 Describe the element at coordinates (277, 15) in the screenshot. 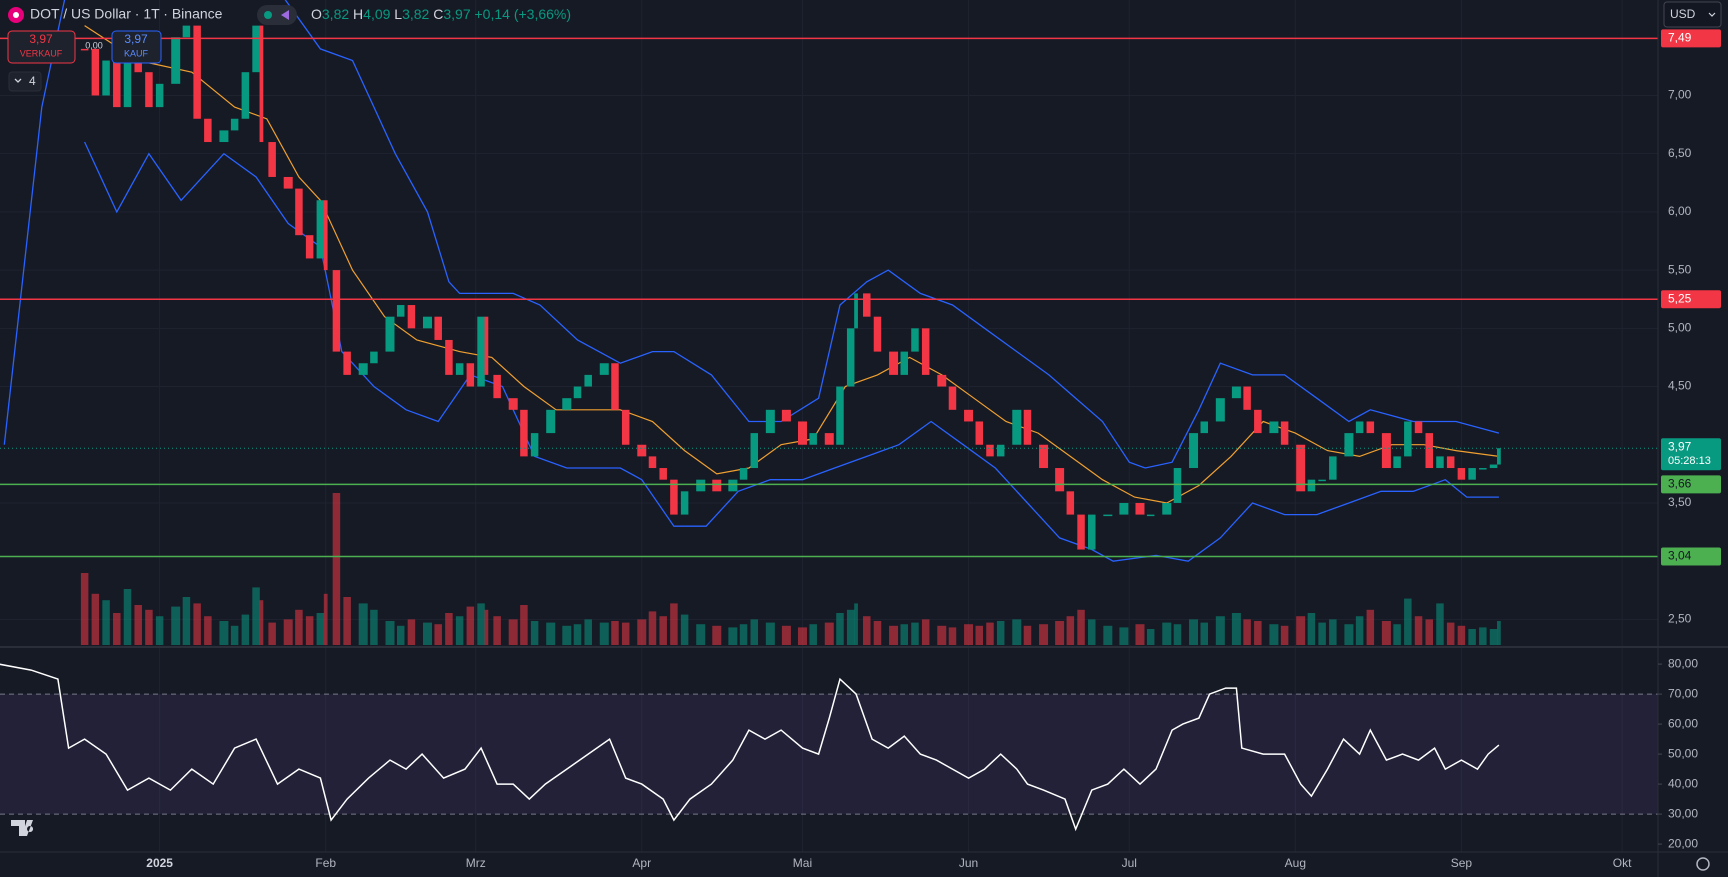

I see `status-pill` at that location.